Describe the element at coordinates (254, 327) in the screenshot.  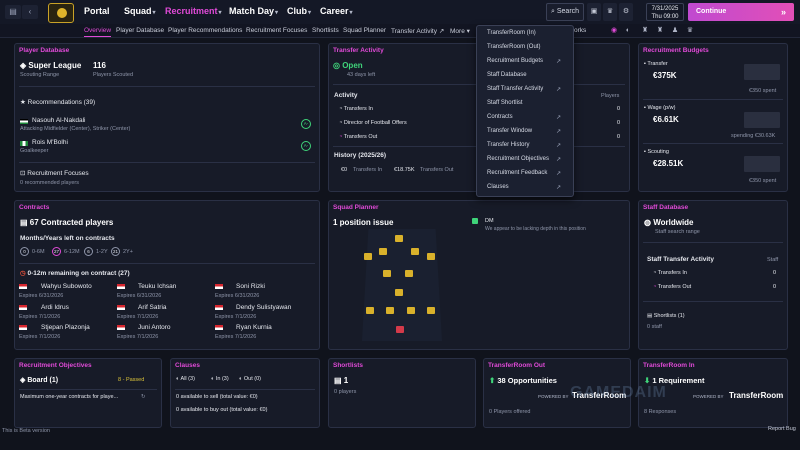
I see `contract-player-name: Ryan Kurnia` at that location.